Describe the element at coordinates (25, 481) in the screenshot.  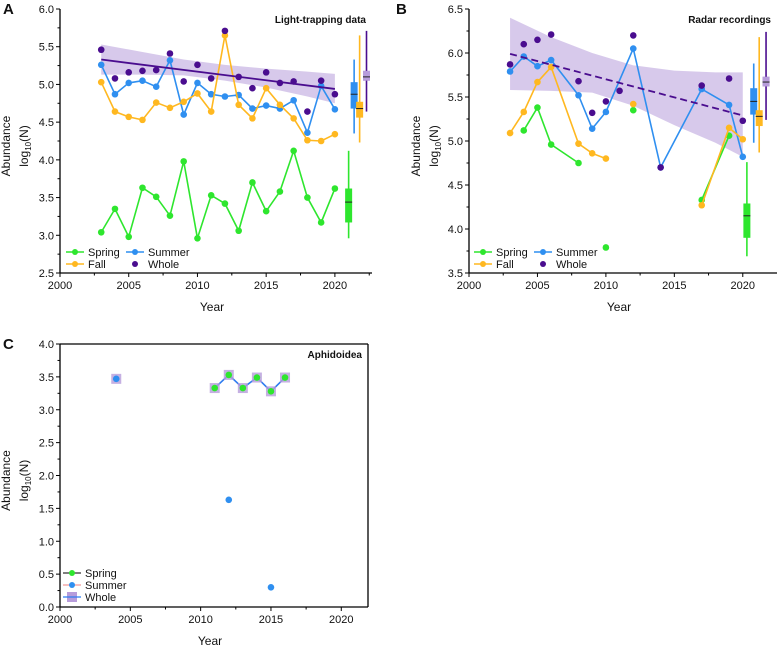
I see `y-axis-unit-label: log10(N)` at that location.